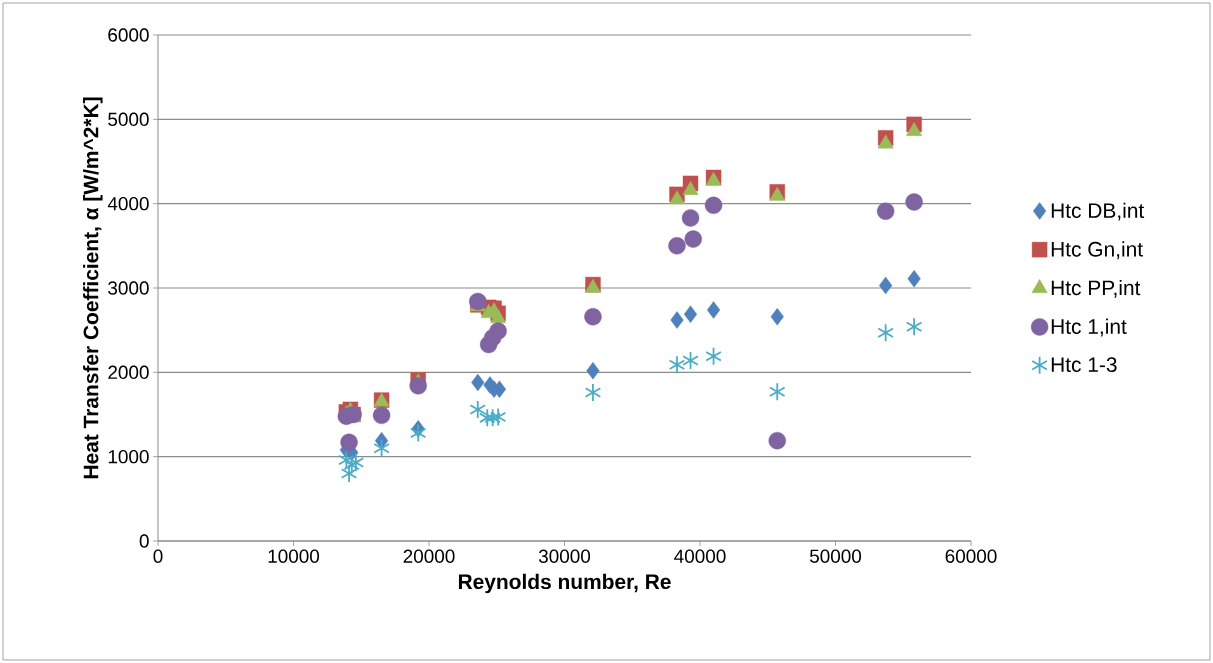 The width and height of the screenshot is (1213, 663). Describe the element at coordinates (128, 203) in the screenshot. I see `y-tick-label: 4000` at that location.